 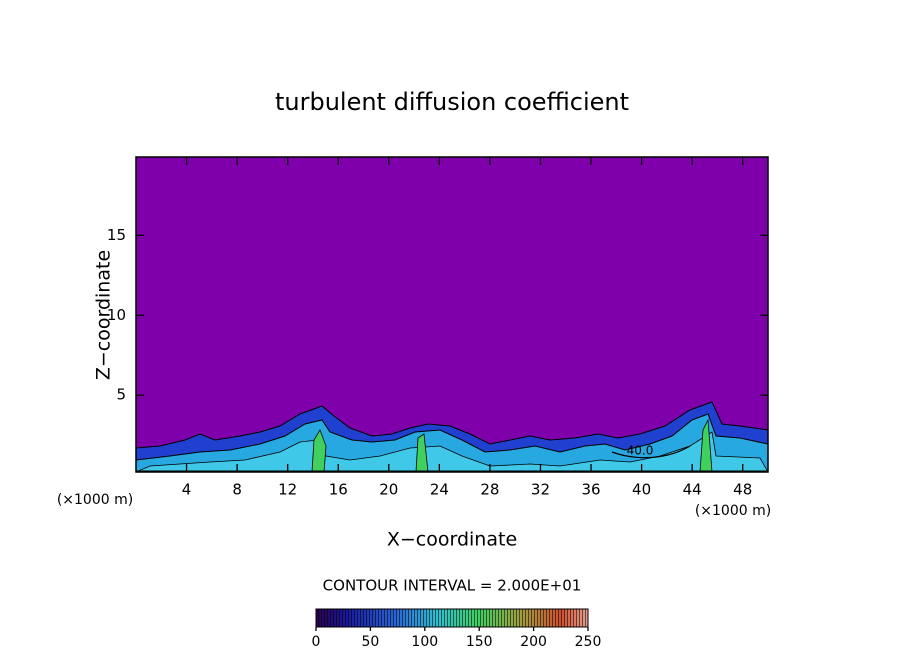 I want to click on y-tick-label: 5, so click(x=121, y=395).